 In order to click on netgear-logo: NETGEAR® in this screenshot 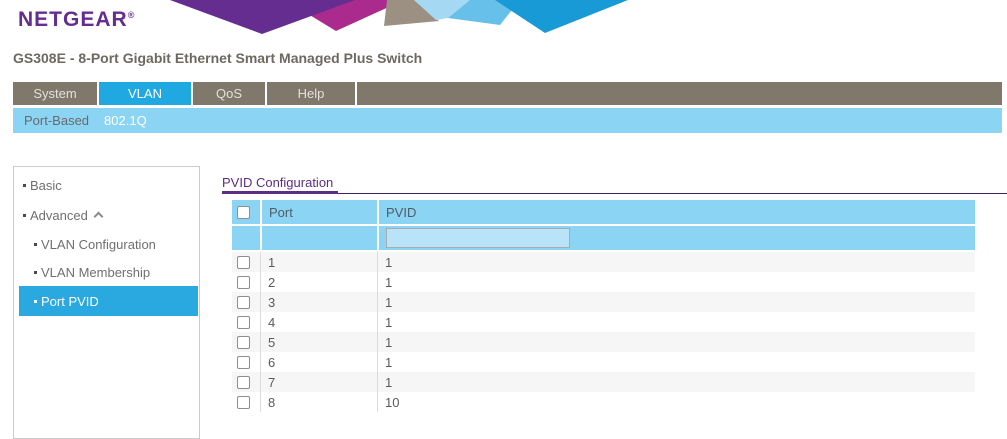, I will do `click(76, 20)`.